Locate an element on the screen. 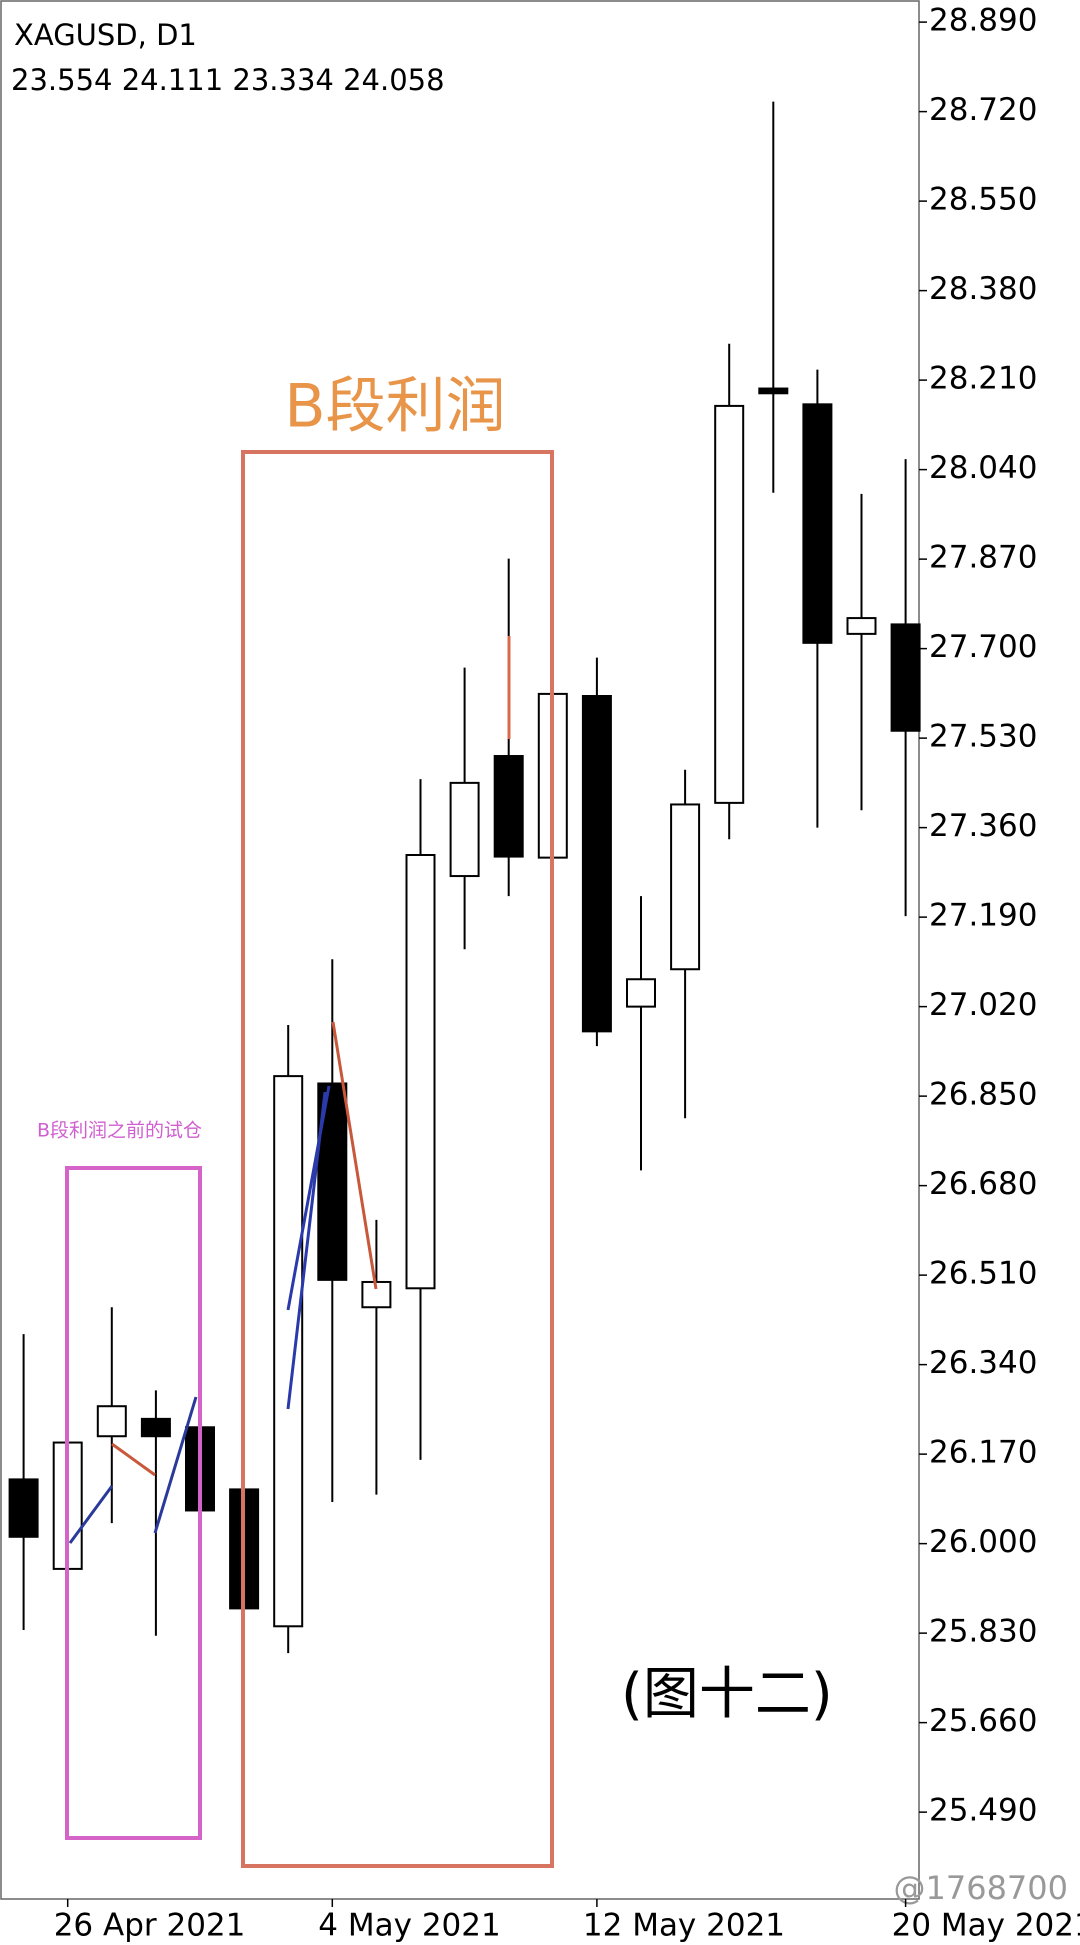  y-tick-label: 27.870 is located at coordinates (983, 558).